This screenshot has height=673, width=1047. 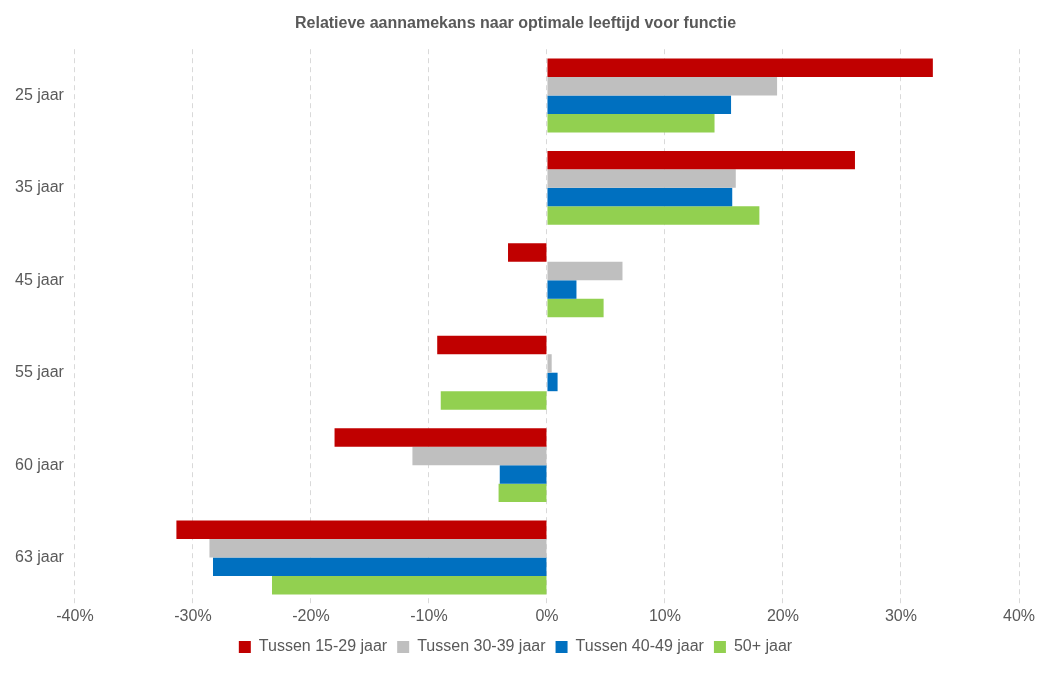 I want to click on legend-label: Tussen 15-29 jaar, so click(x=323, y=646).